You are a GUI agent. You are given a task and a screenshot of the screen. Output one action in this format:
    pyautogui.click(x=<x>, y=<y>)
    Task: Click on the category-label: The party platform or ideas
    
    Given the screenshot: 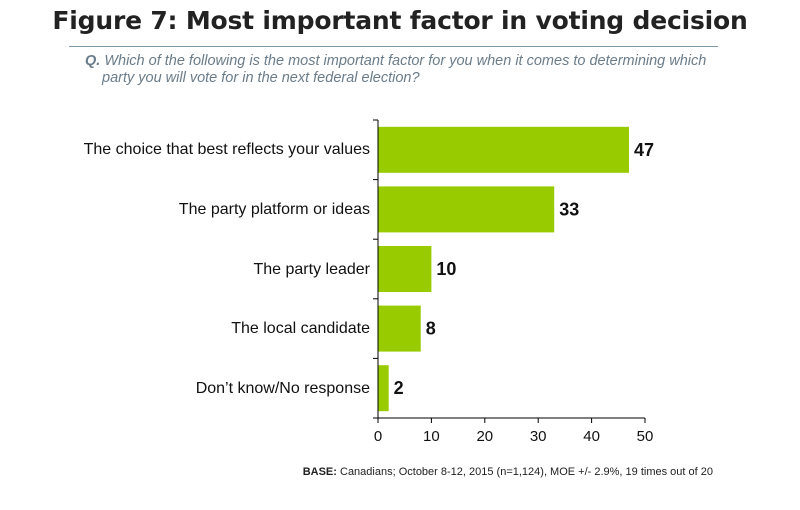 What is the action you would take?
    pyautogui.click(x=274, y=209)
    